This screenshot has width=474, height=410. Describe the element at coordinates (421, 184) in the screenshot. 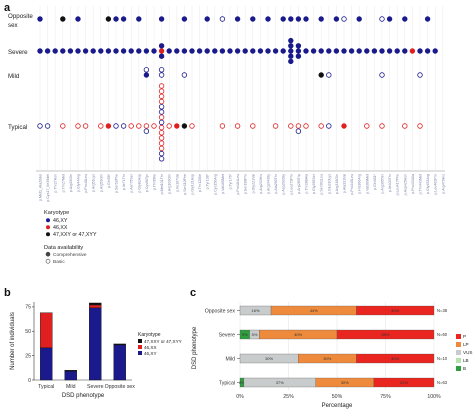

I see `variant-label: p.Thr441Met` at that location.